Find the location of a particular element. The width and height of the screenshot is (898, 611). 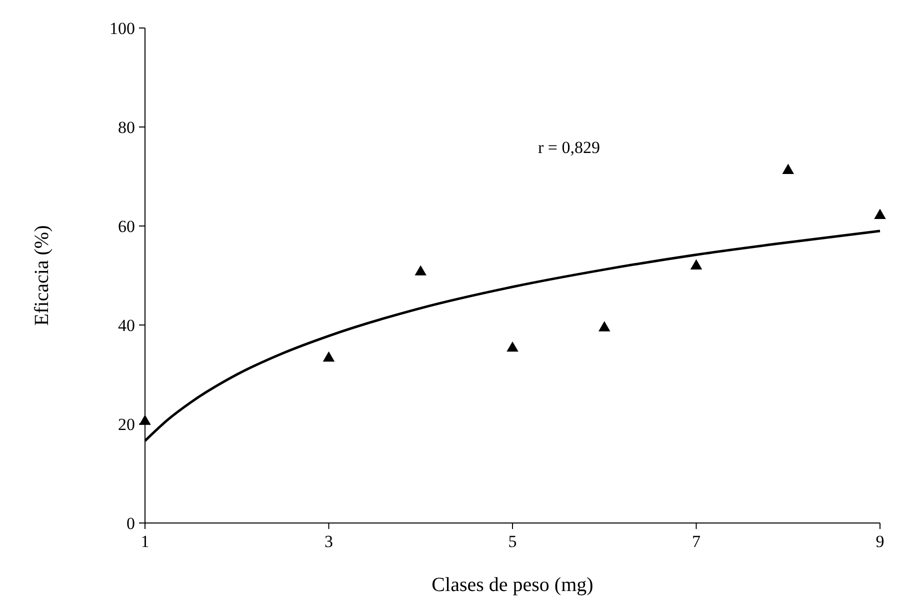

x-axis-title: Clases de peso (mg) is located at coordinates (513, 585).